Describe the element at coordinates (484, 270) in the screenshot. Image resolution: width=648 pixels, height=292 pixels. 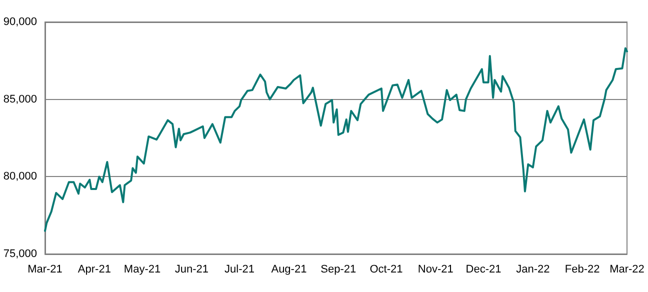
I see `x-tick-label: Dec-21` at that location.